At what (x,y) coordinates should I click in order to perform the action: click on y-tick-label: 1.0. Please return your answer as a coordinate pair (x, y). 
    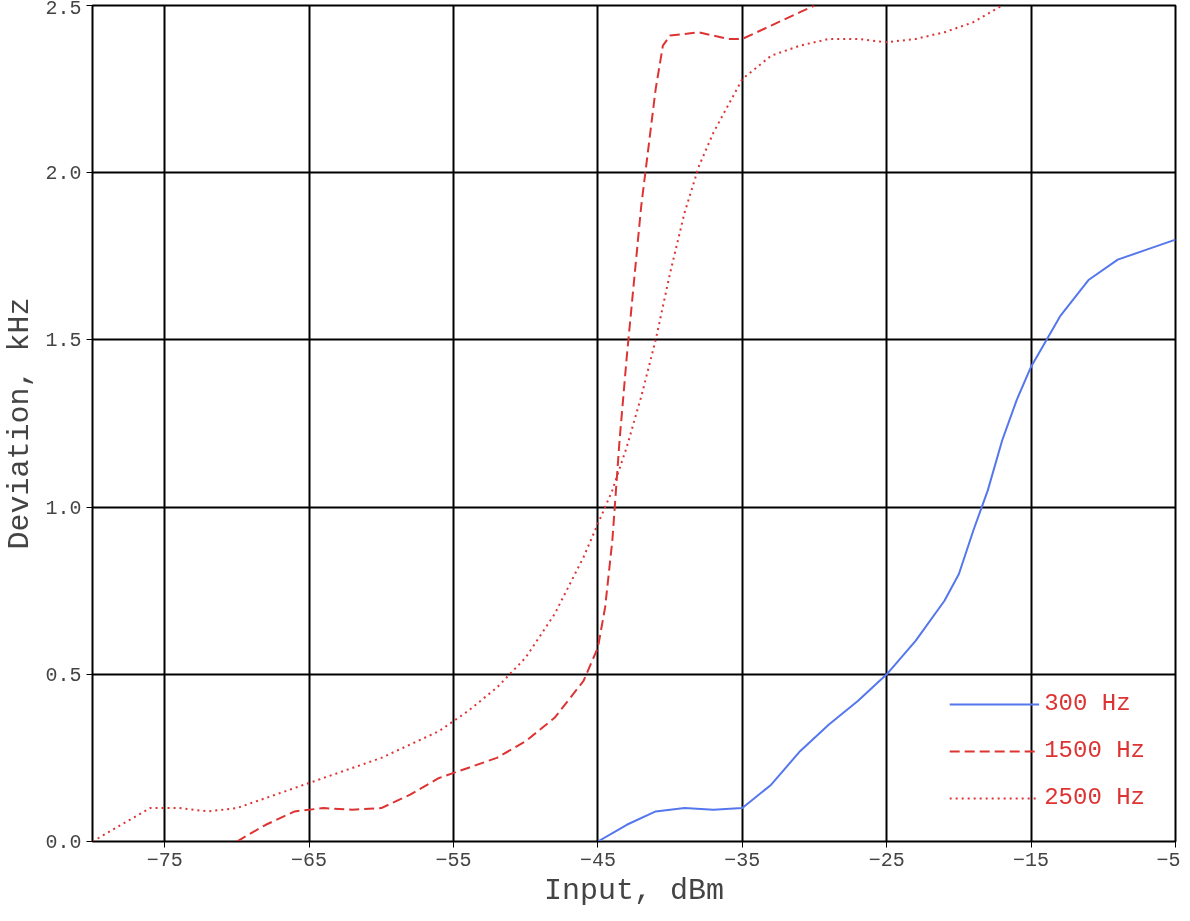
    Looking at the image, I should click on (63, 508).